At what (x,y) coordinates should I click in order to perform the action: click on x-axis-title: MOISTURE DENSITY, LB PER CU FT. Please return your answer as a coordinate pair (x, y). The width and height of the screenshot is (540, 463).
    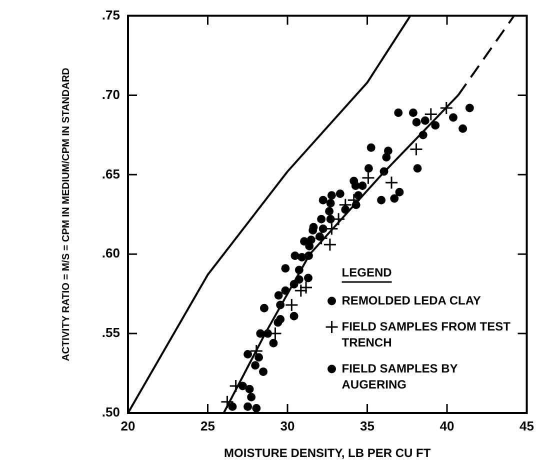
    Looking at the image, I should click on (328, 453).